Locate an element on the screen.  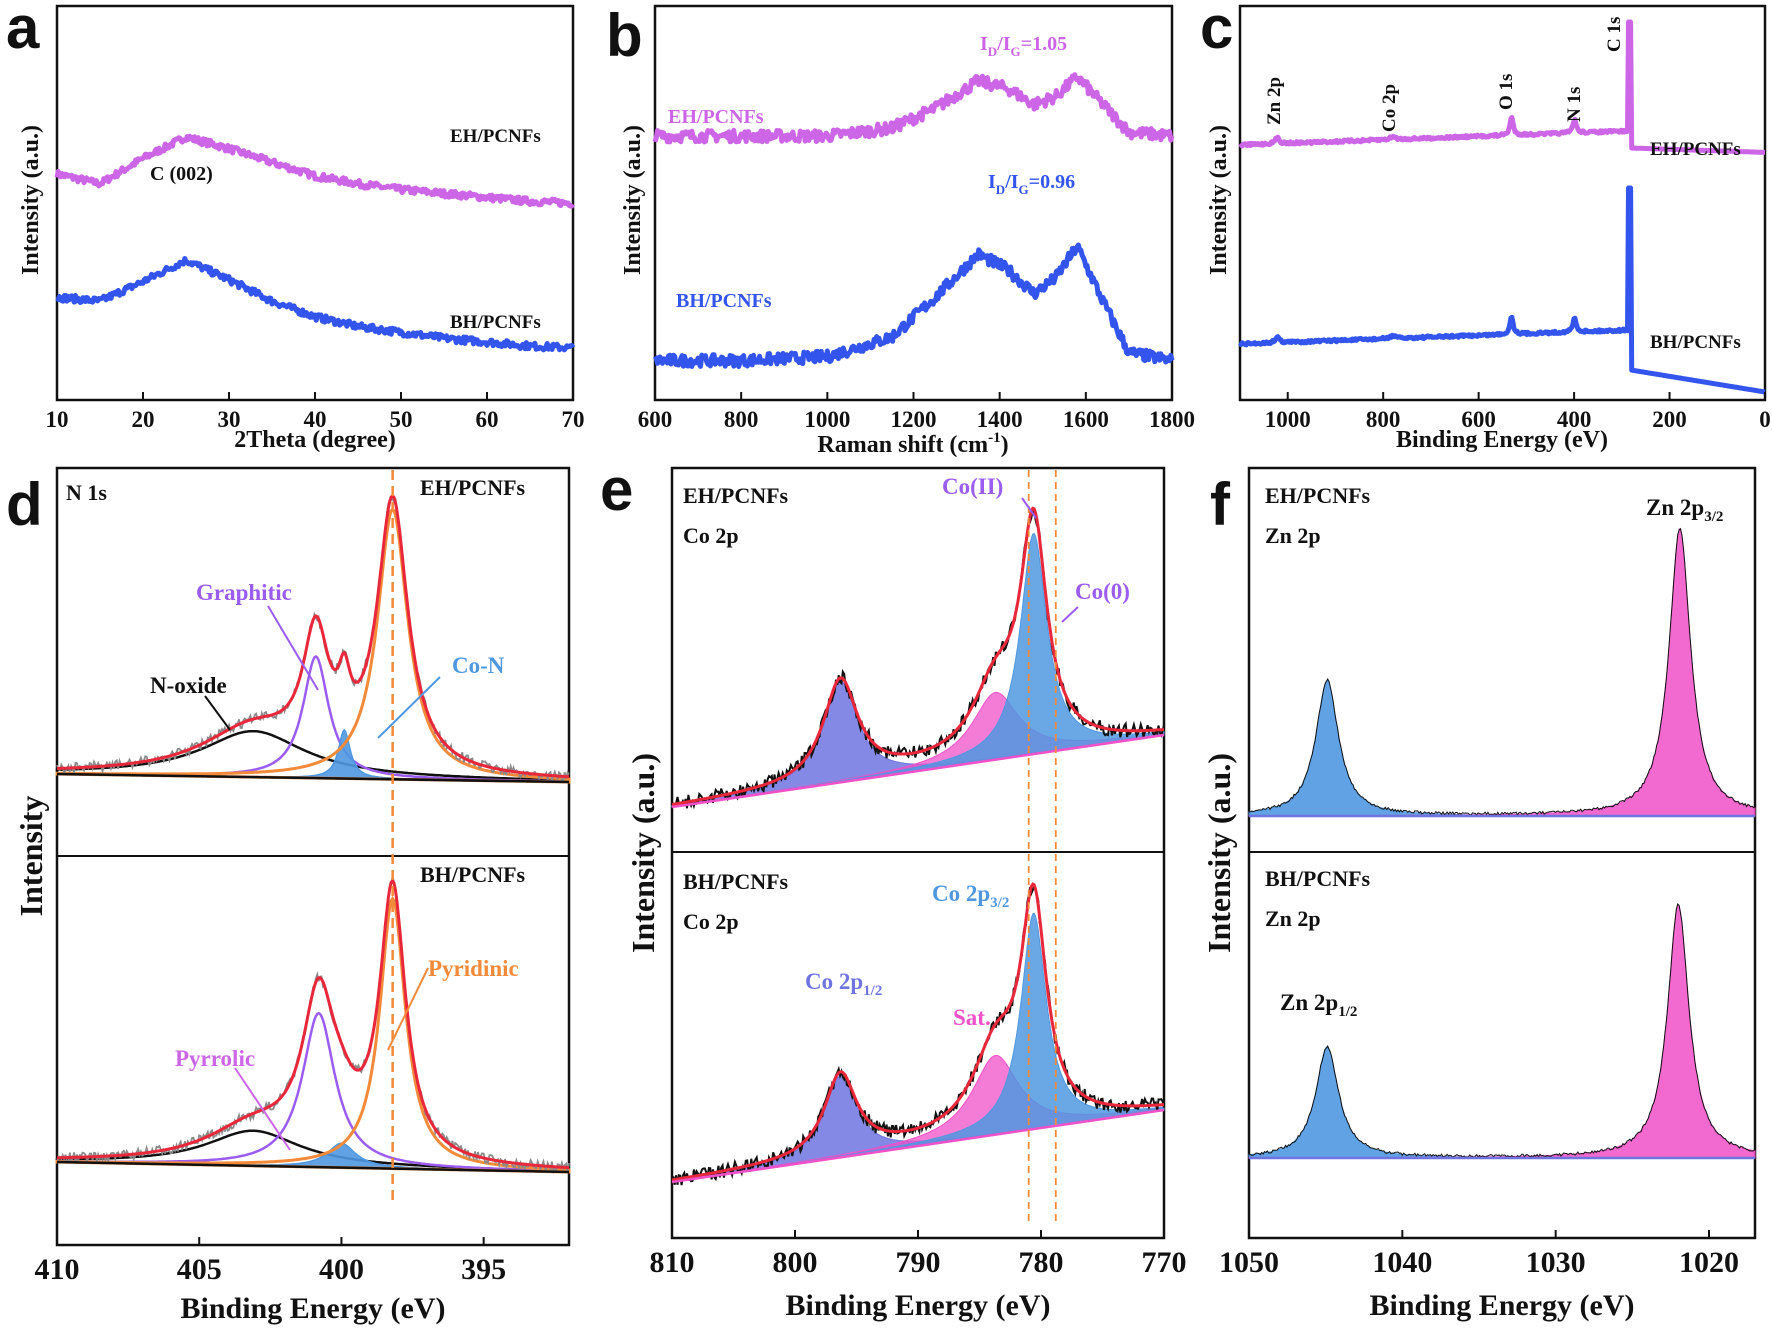
series-curves-b is located at coordinates (913, 220).